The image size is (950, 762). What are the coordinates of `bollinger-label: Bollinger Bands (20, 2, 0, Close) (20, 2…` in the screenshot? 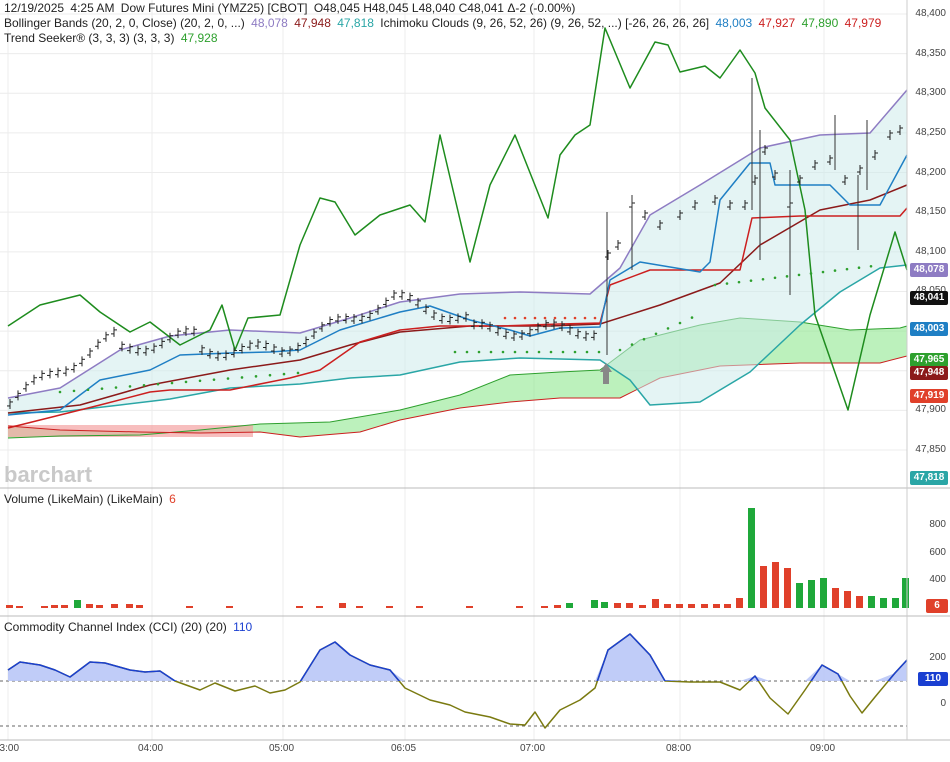 It's located at (124, 23).